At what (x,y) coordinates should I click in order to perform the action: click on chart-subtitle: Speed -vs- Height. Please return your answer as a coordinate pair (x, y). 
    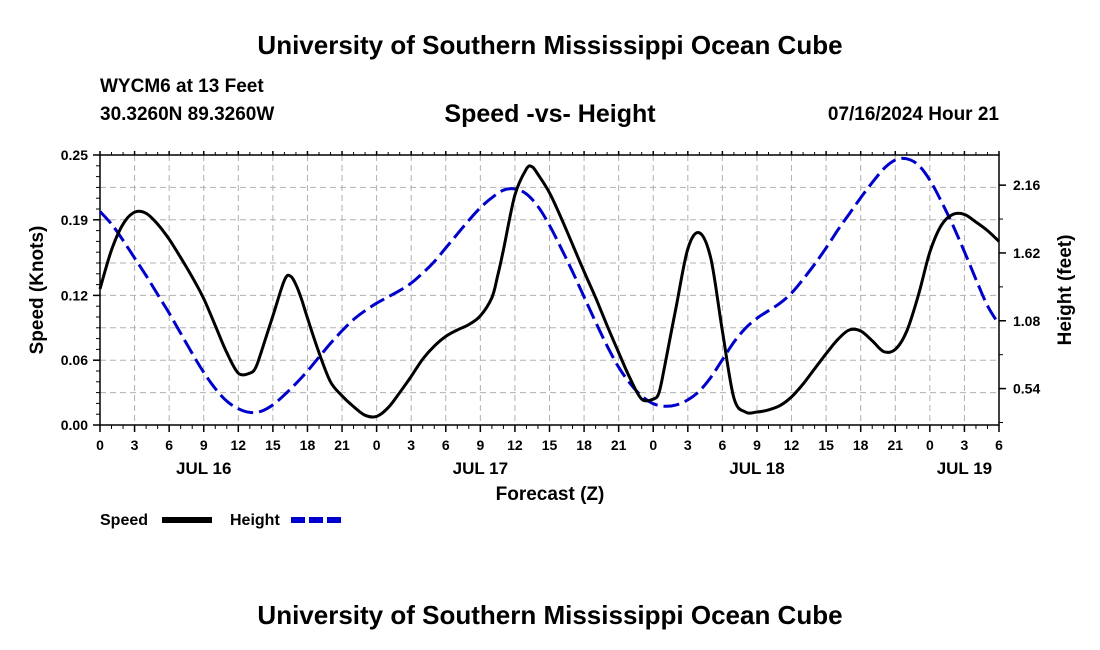
    Looking at the image, I should click on (550, 114).